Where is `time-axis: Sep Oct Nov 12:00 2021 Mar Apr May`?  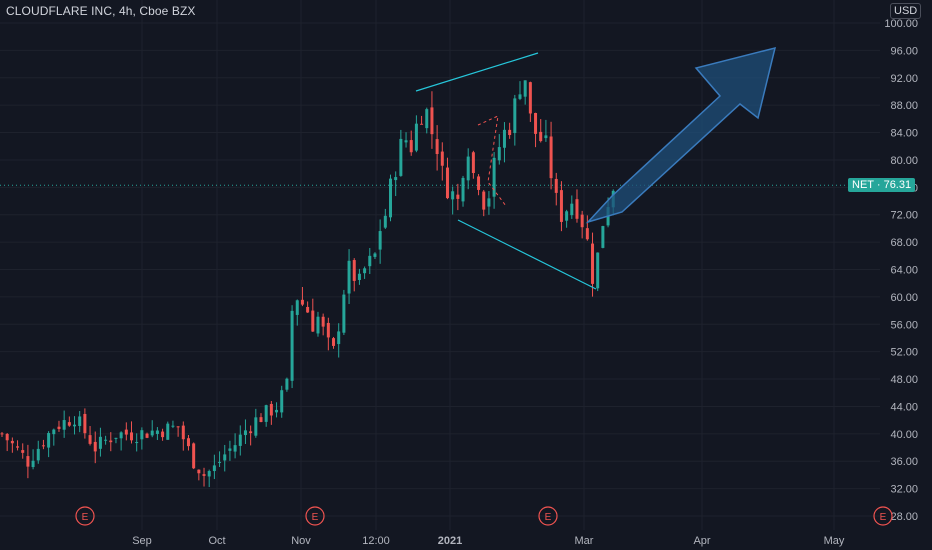 time-axis: Sep Oct Nov 12:00 2021 Mar Apr May is located at coordinates (488, 541).